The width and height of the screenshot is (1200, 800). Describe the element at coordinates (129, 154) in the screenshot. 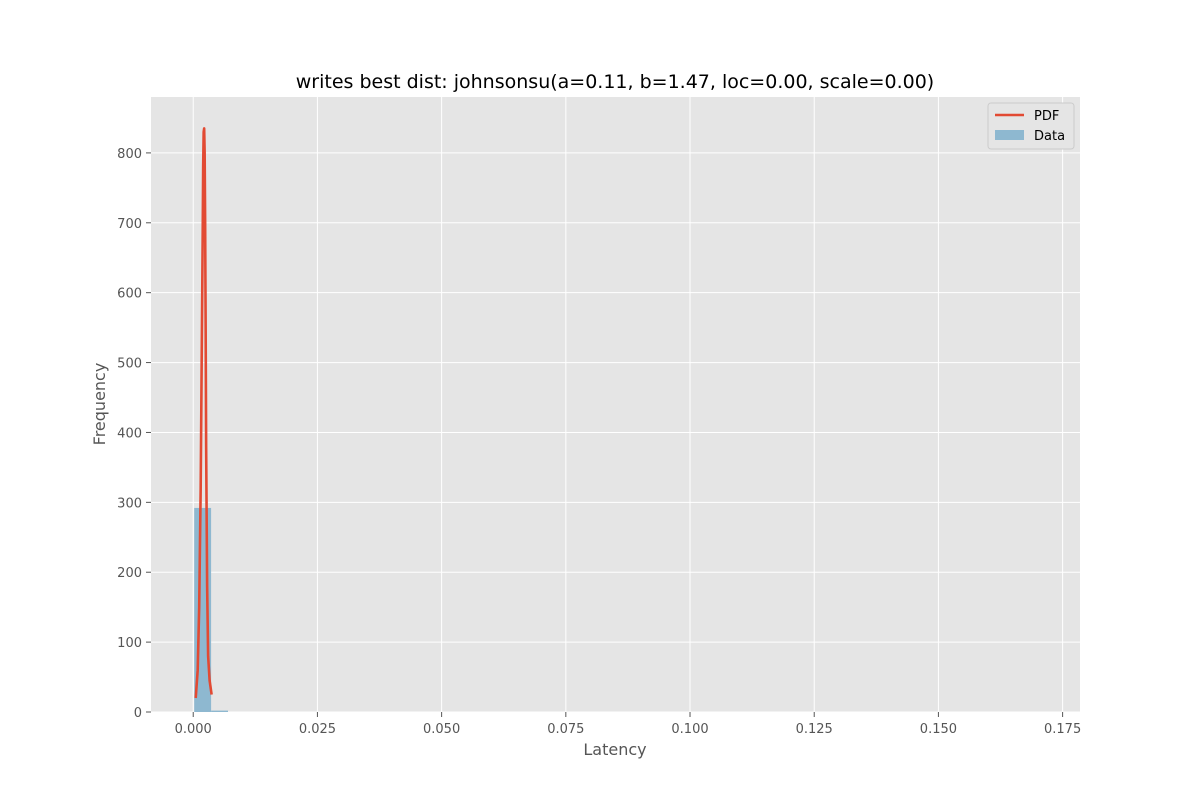

I see `y-tick-label: 800` at that location.